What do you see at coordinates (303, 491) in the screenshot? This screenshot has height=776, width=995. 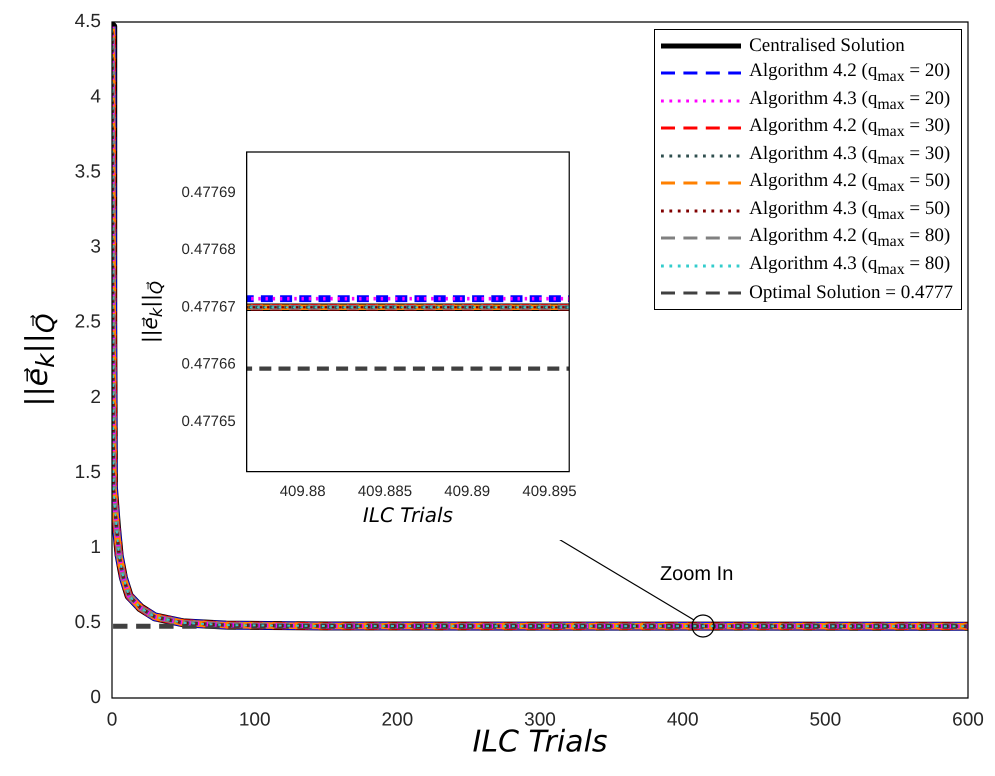 I see `x-tick-label: 409.88` at bounding box center [303, 491].